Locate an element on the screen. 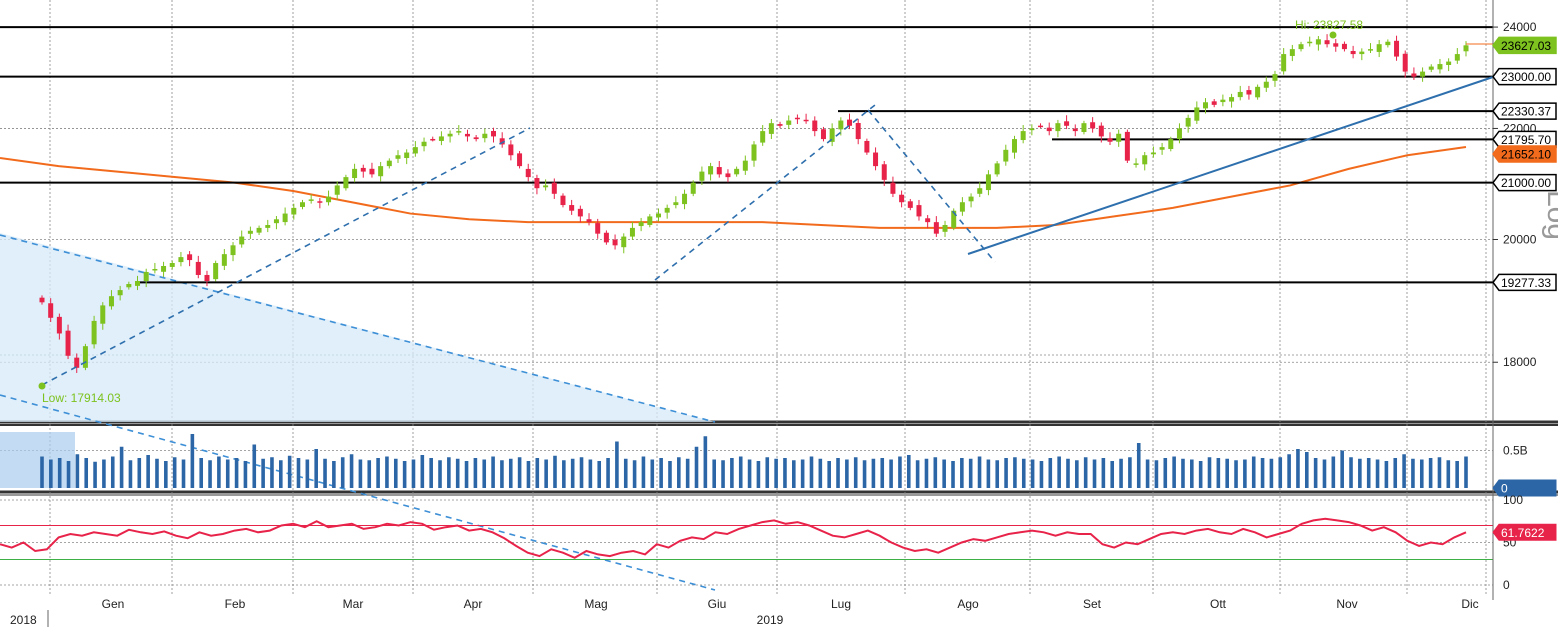  price-tag is located at coordinates (1524, 139).